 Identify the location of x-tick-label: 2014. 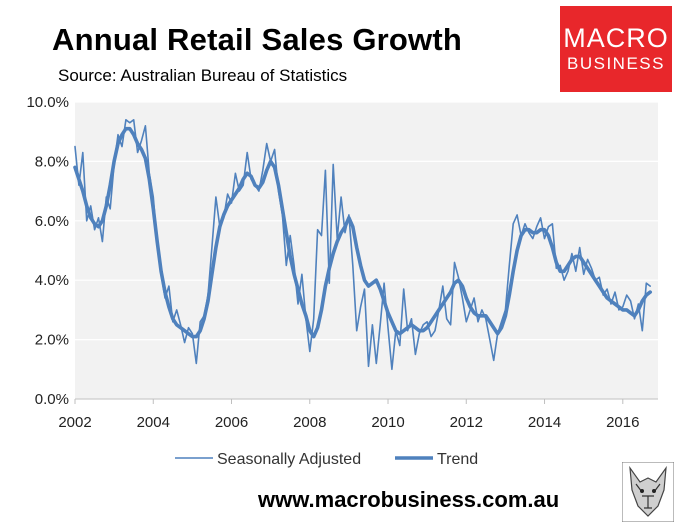
(544, 422).